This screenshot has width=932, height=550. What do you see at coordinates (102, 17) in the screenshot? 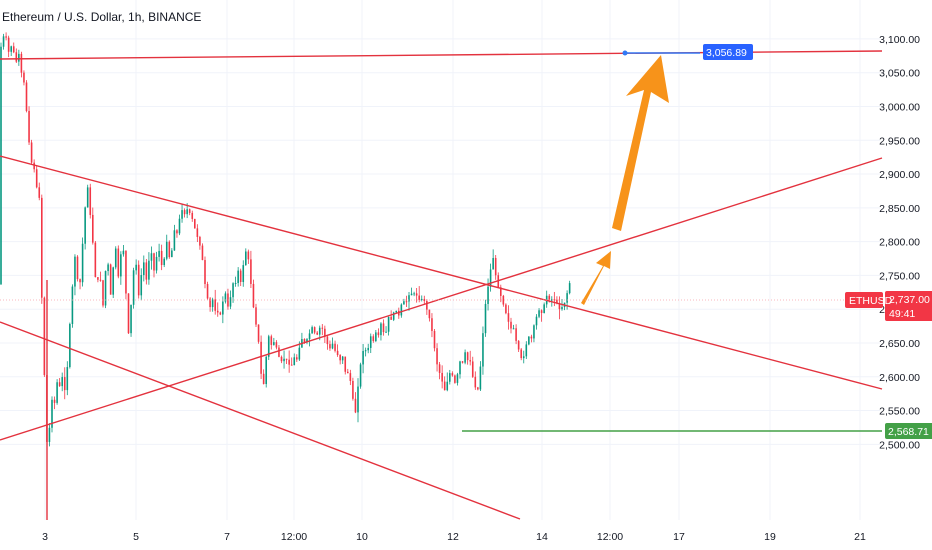
I see `chart-title: Ethereum / U.S. Dollar, 1h, BINANCE` at bounding box center [102, 17].